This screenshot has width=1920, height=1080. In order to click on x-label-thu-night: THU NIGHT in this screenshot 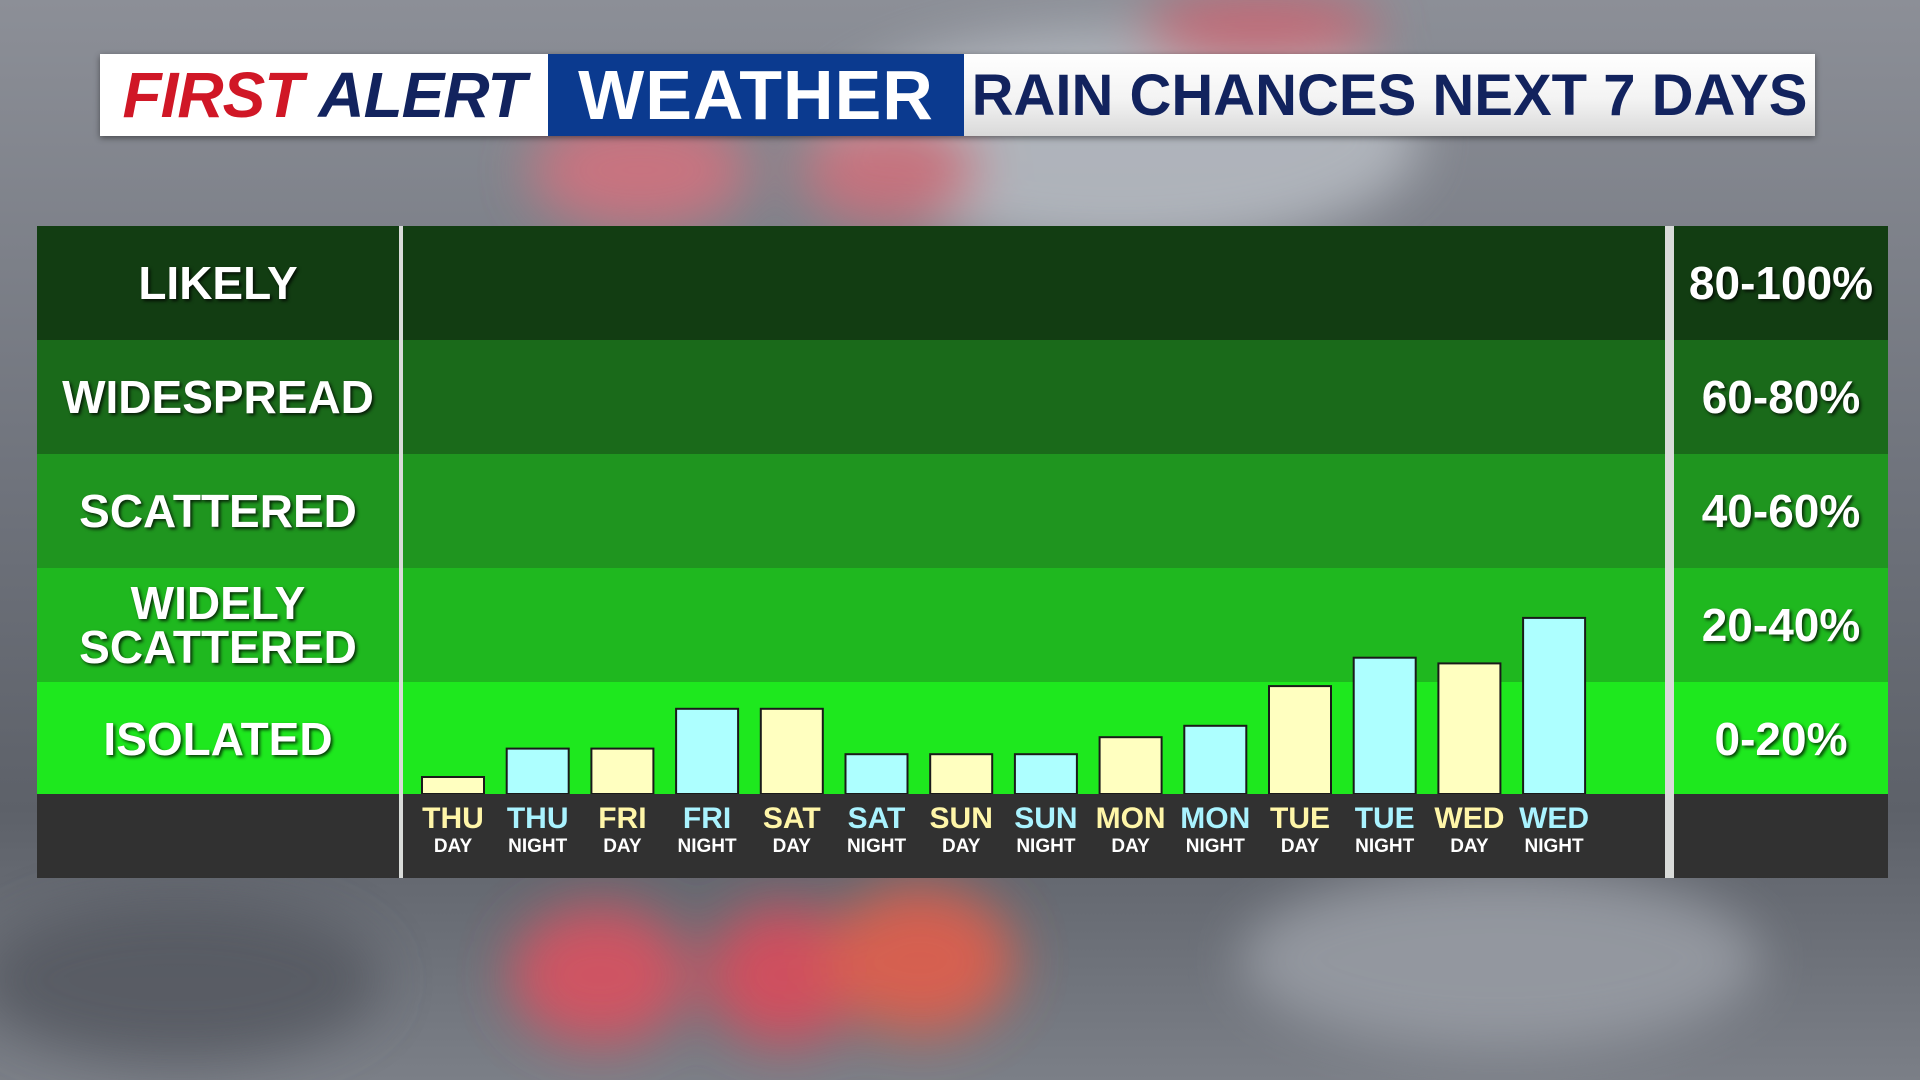, I will do `click(538, 826)`.